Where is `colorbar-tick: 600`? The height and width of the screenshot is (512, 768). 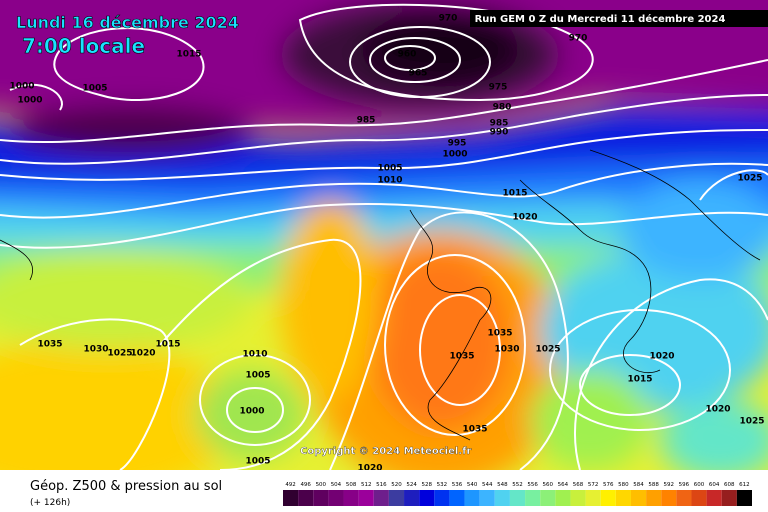 colorbar-tick: 600 is located at coordinates (699, 485).